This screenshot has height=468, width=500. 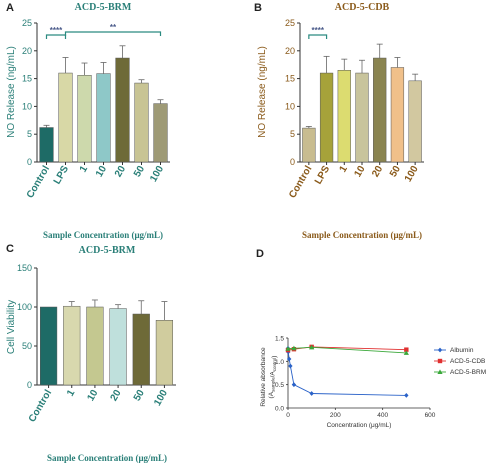 I want to click on x-tick-label: 600, so click(x=430, y=415).